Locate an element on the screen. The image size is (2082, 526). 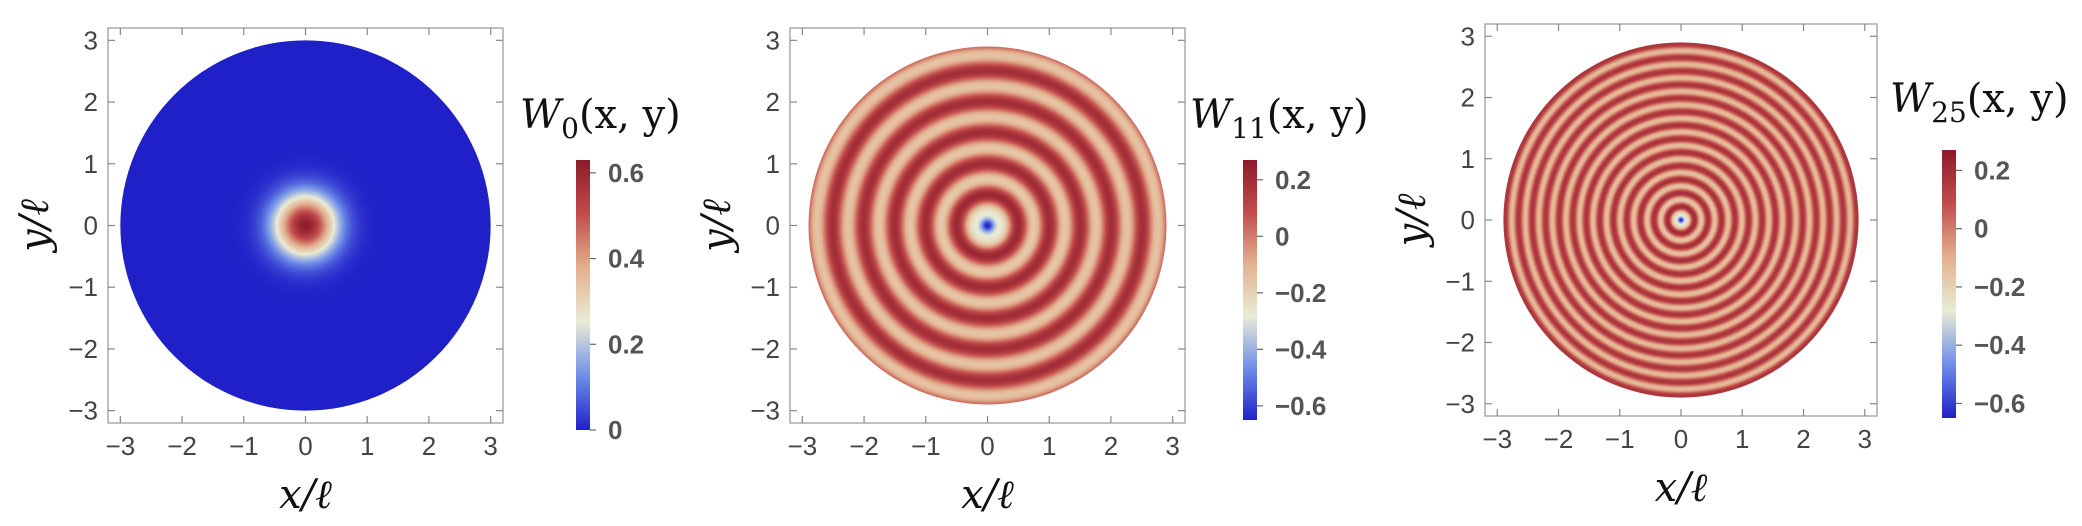
colorbar-title: W11(x, y) is located at coordinates (1279, 118).